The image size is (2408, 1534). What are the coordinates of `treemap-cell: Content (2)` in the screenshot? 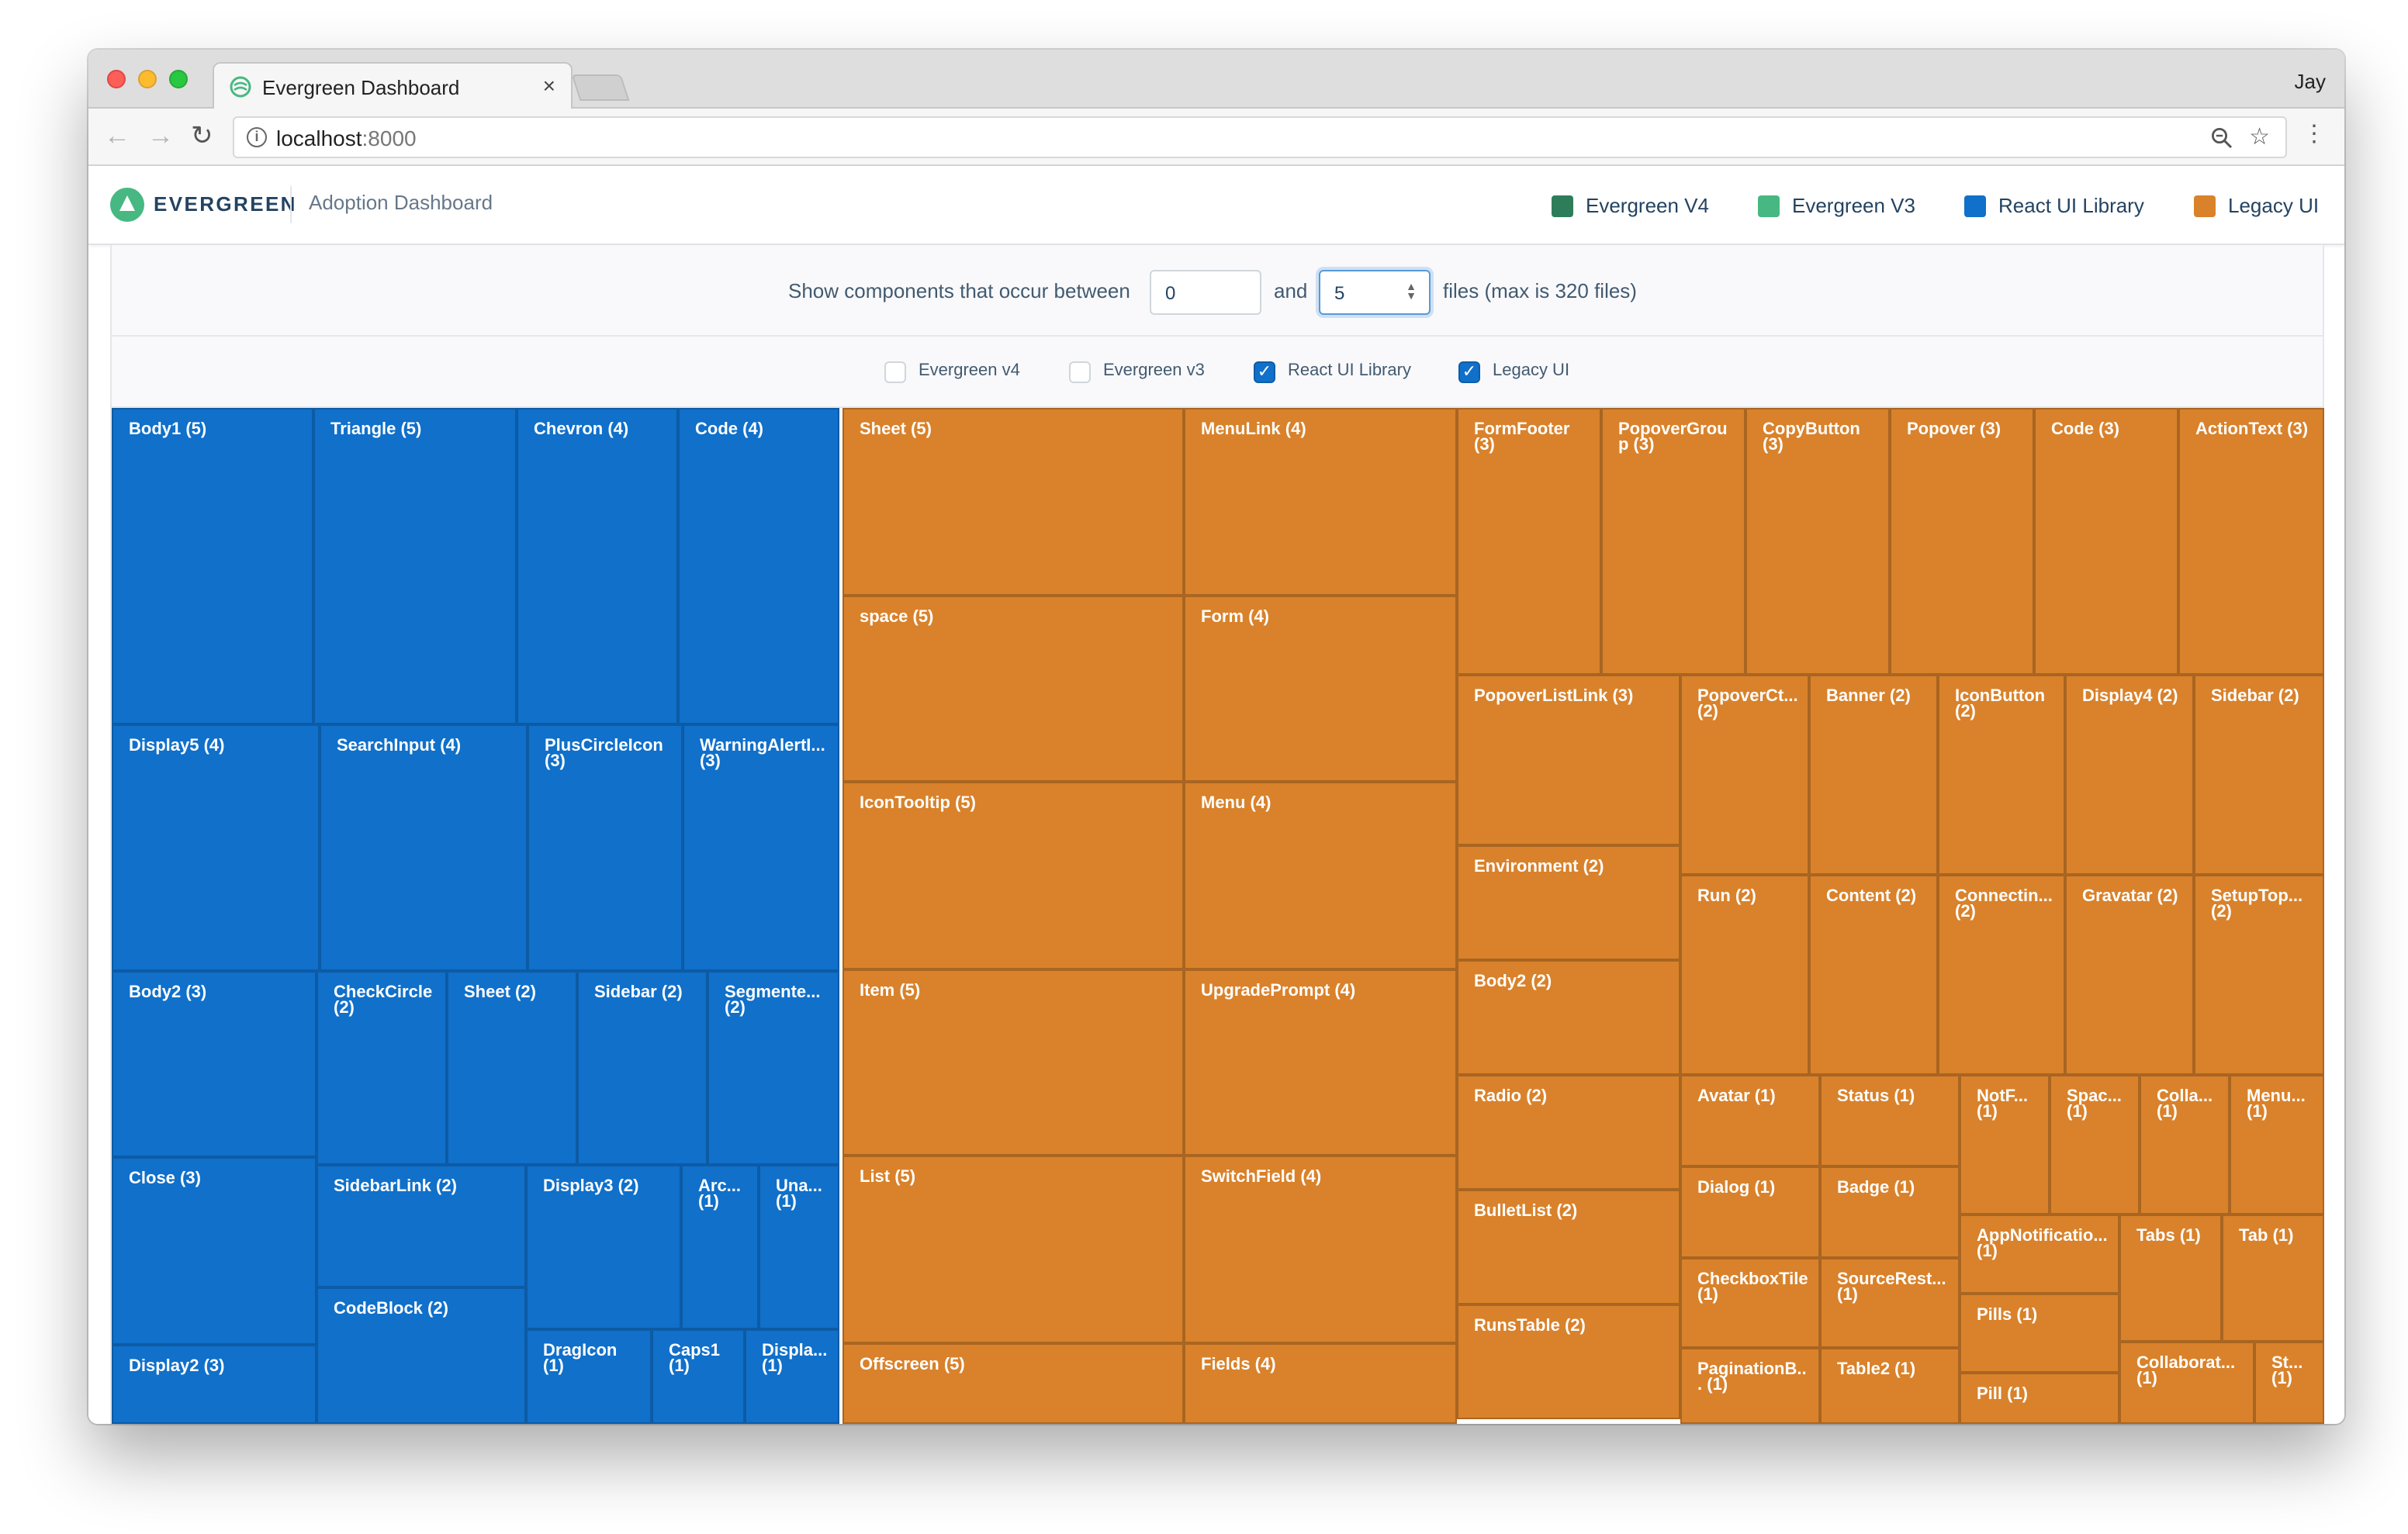 It's located at (1874, 975).